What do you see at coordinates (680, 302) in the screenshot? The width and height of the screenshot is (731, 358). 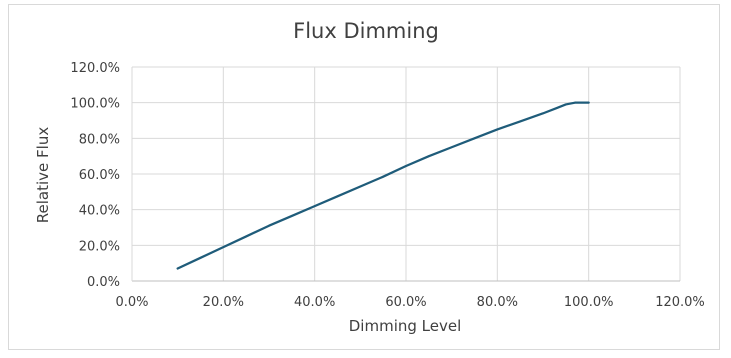 I see `x-tick-label: 120.0%` at bounding box center [680, 302].